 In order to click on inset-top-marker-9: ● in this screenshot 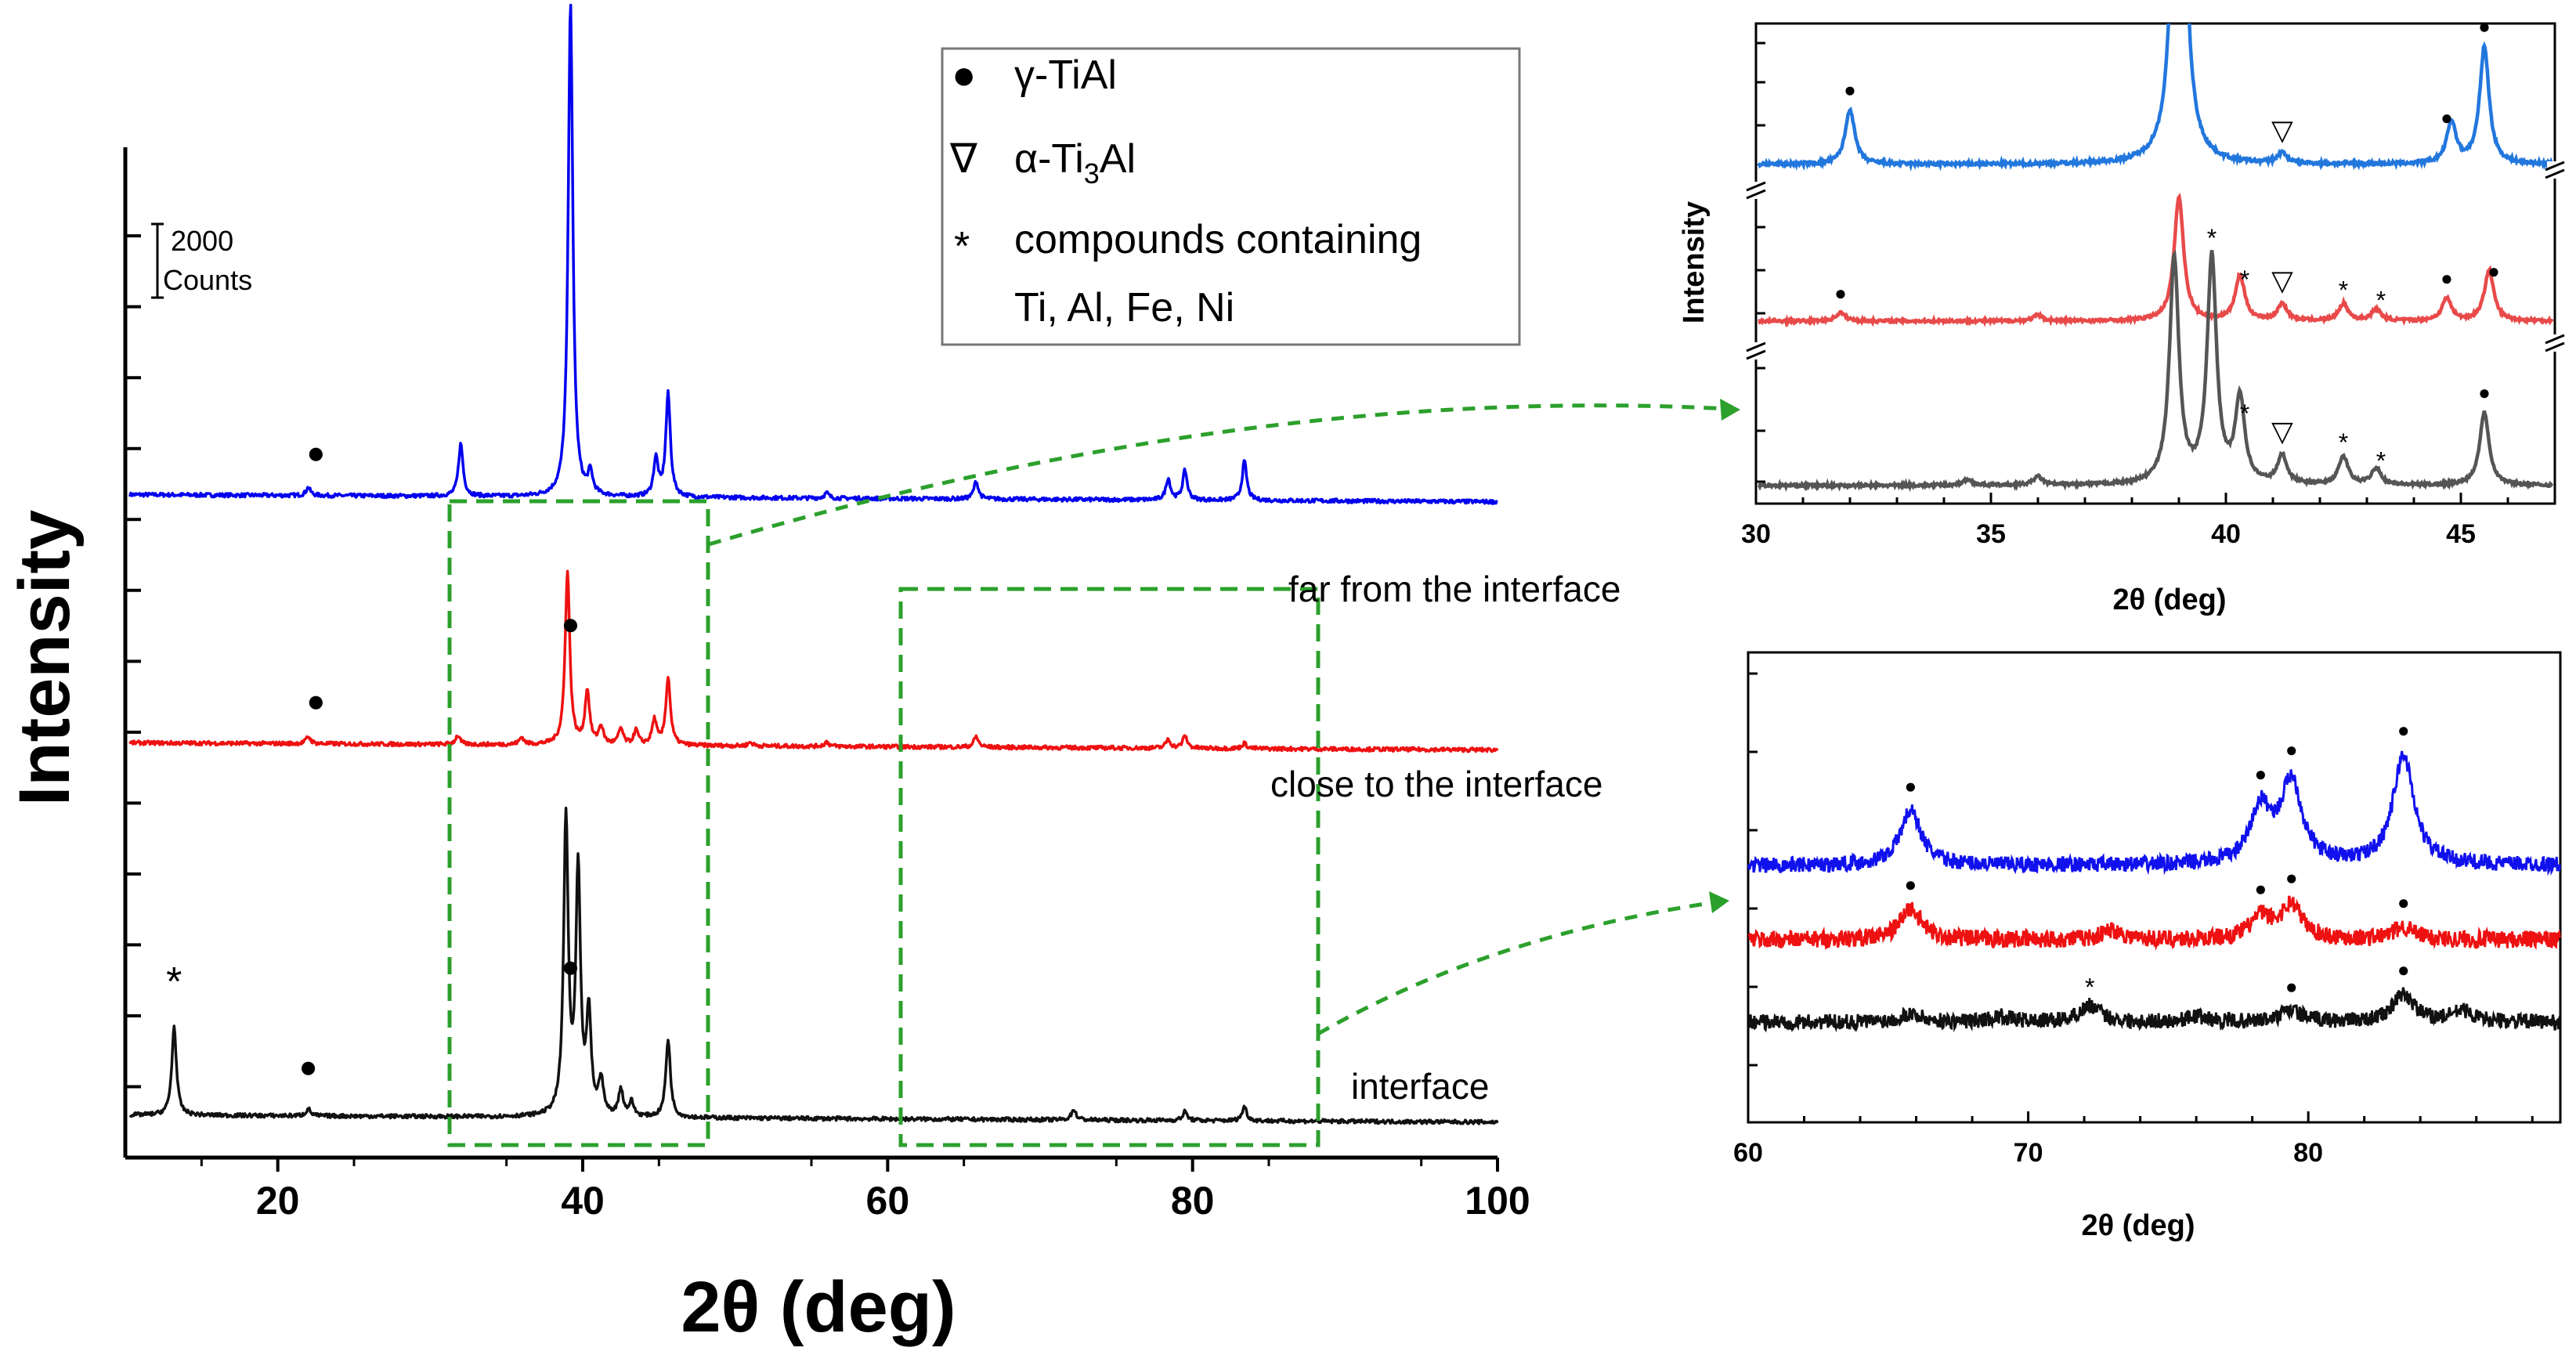, I will do `click(2447, 278)`.